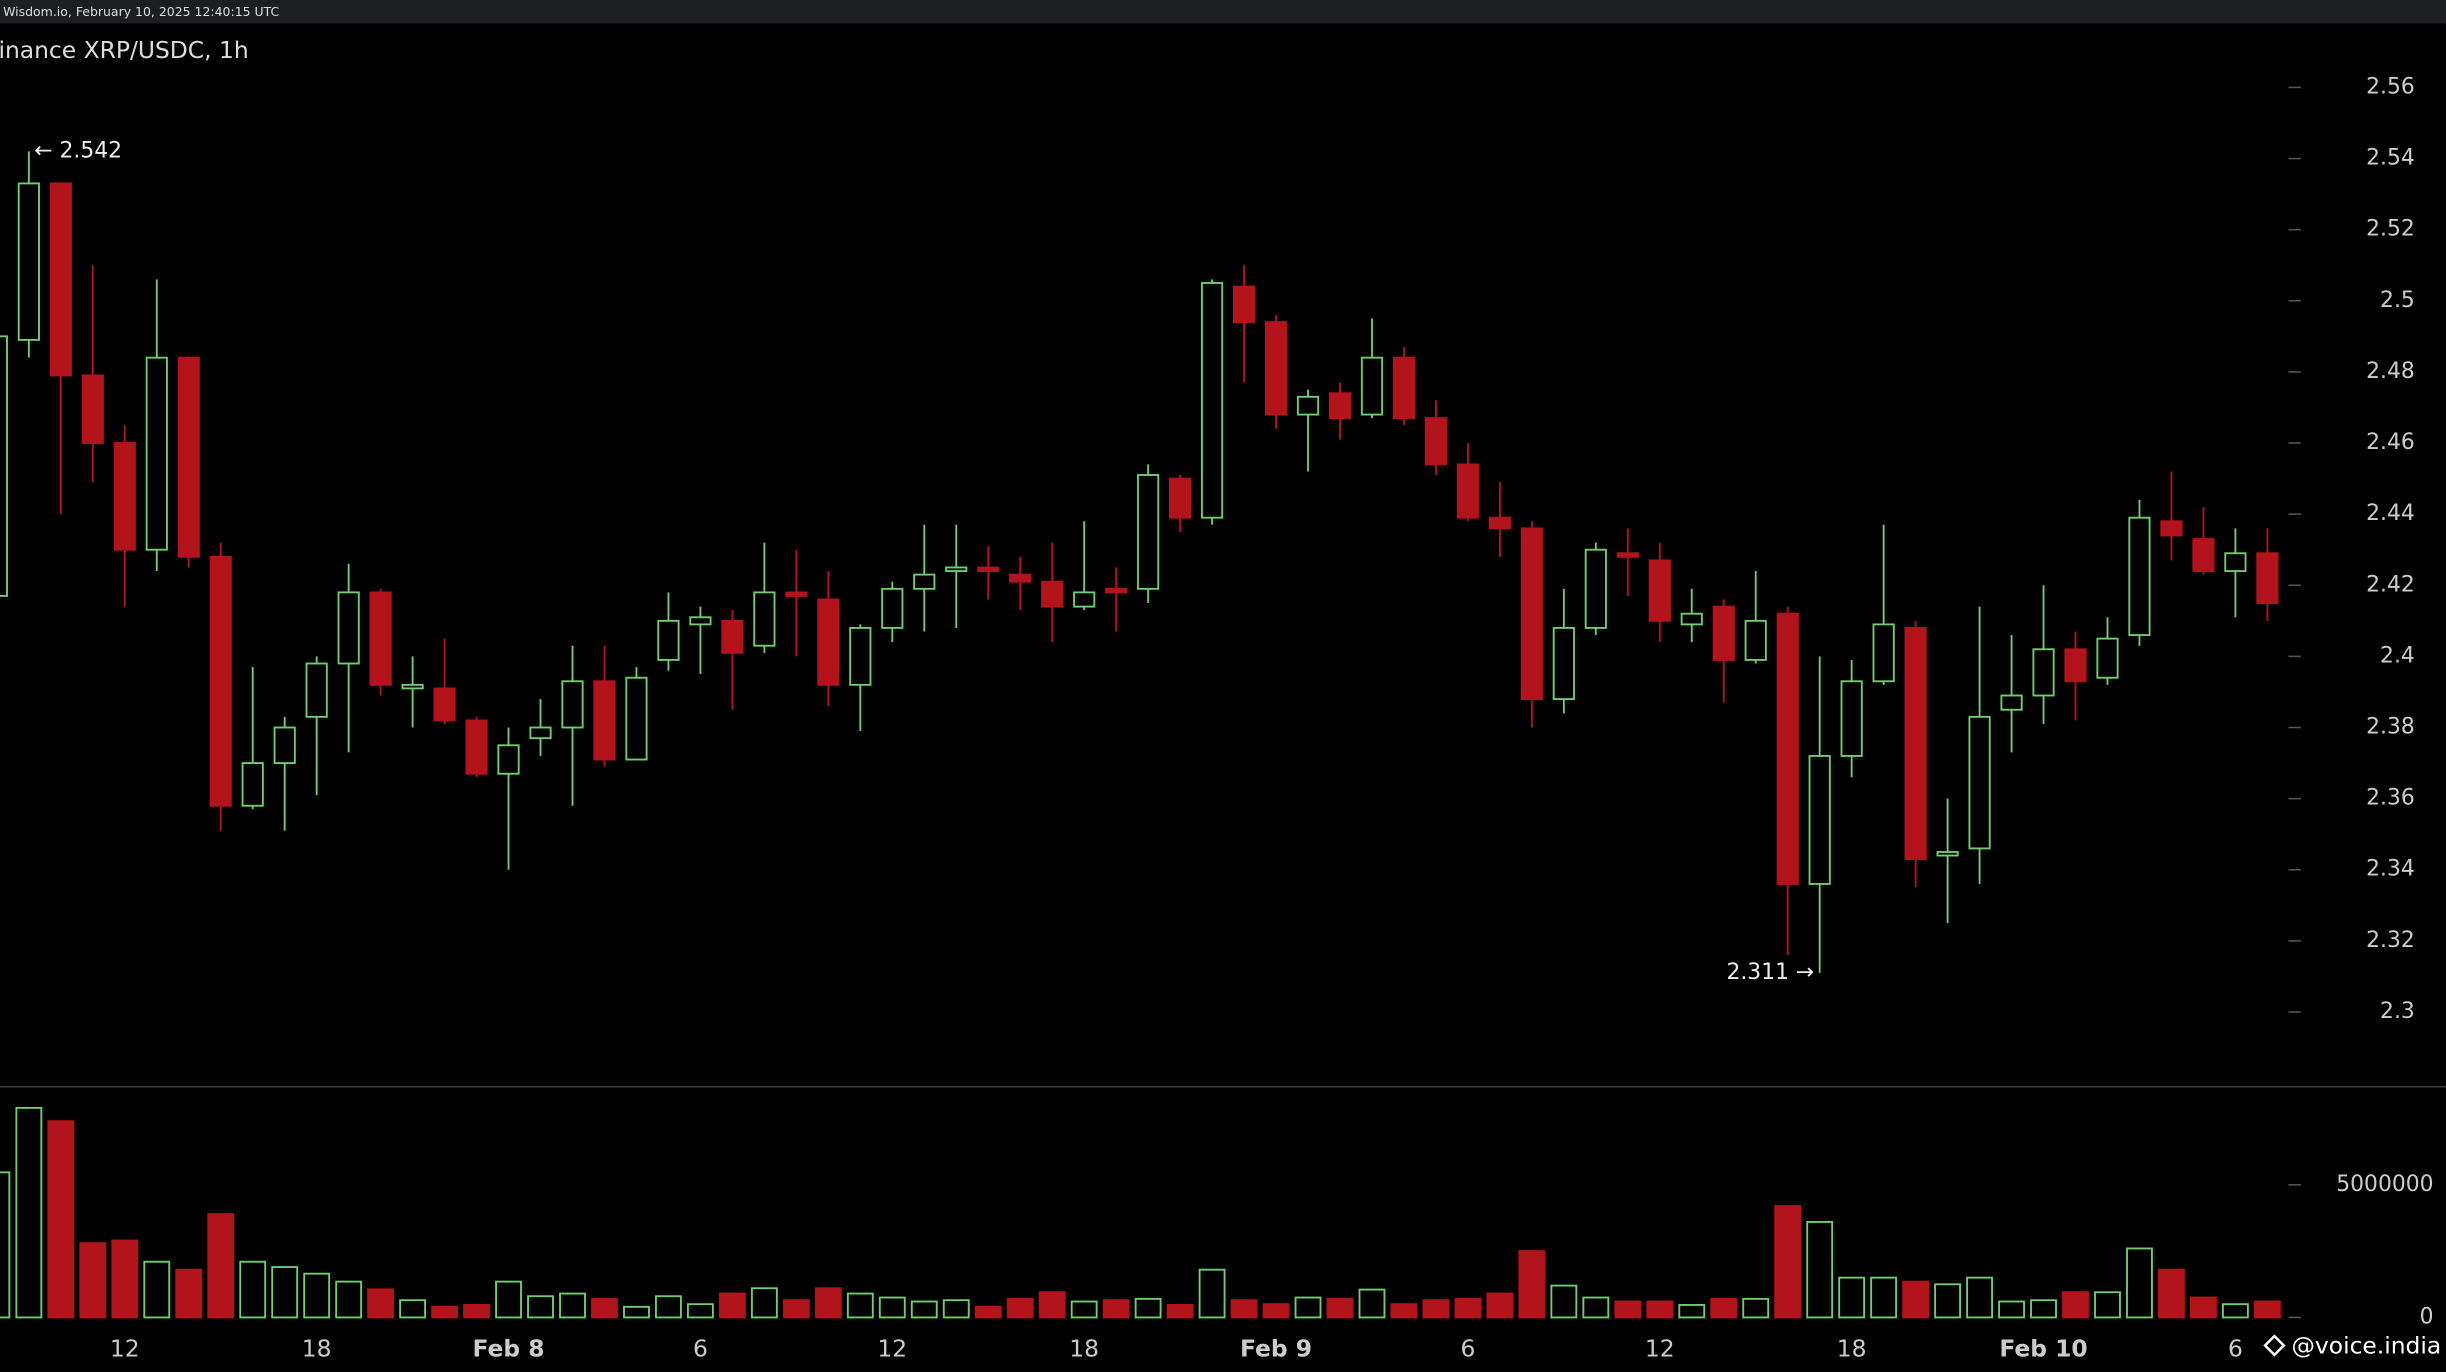 This screenshot has height=1372, width=2446. Describe the element at coordinates (2043, 1349) in the screenshot. I see `x-tick-label: Feb 10` at that location.